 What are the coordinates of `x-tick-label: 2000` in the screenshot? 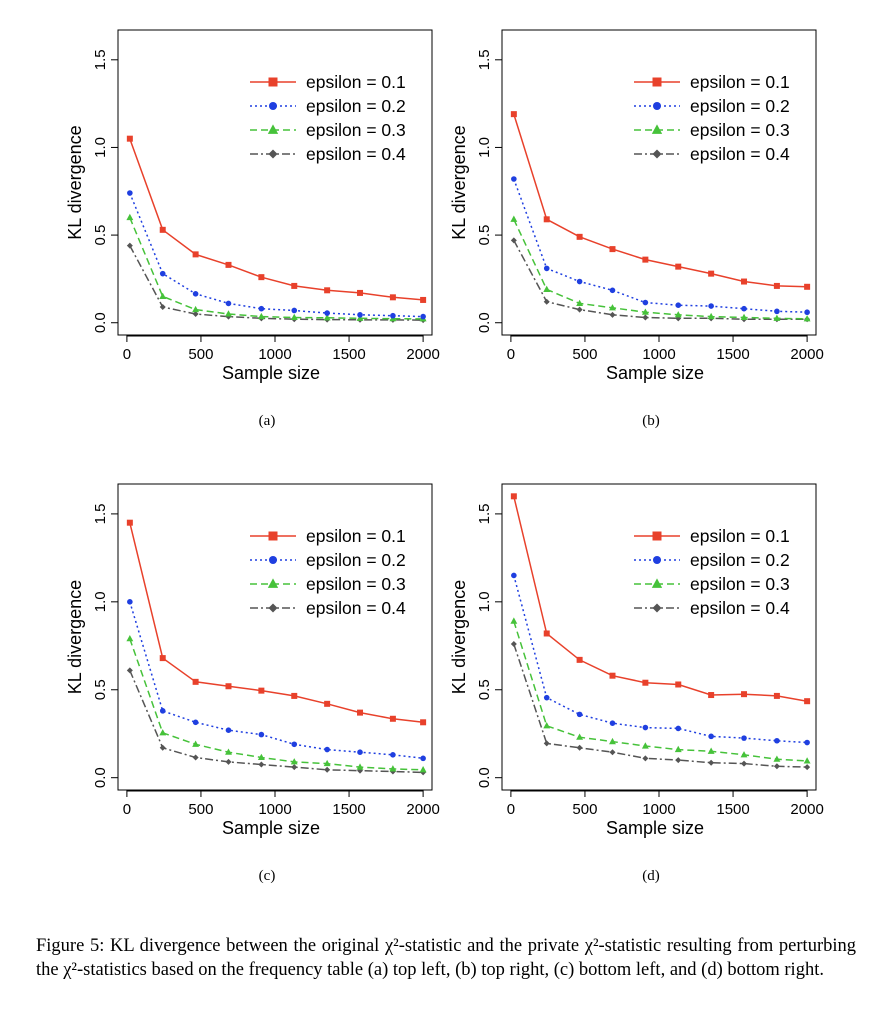 It's located at (806, 809).